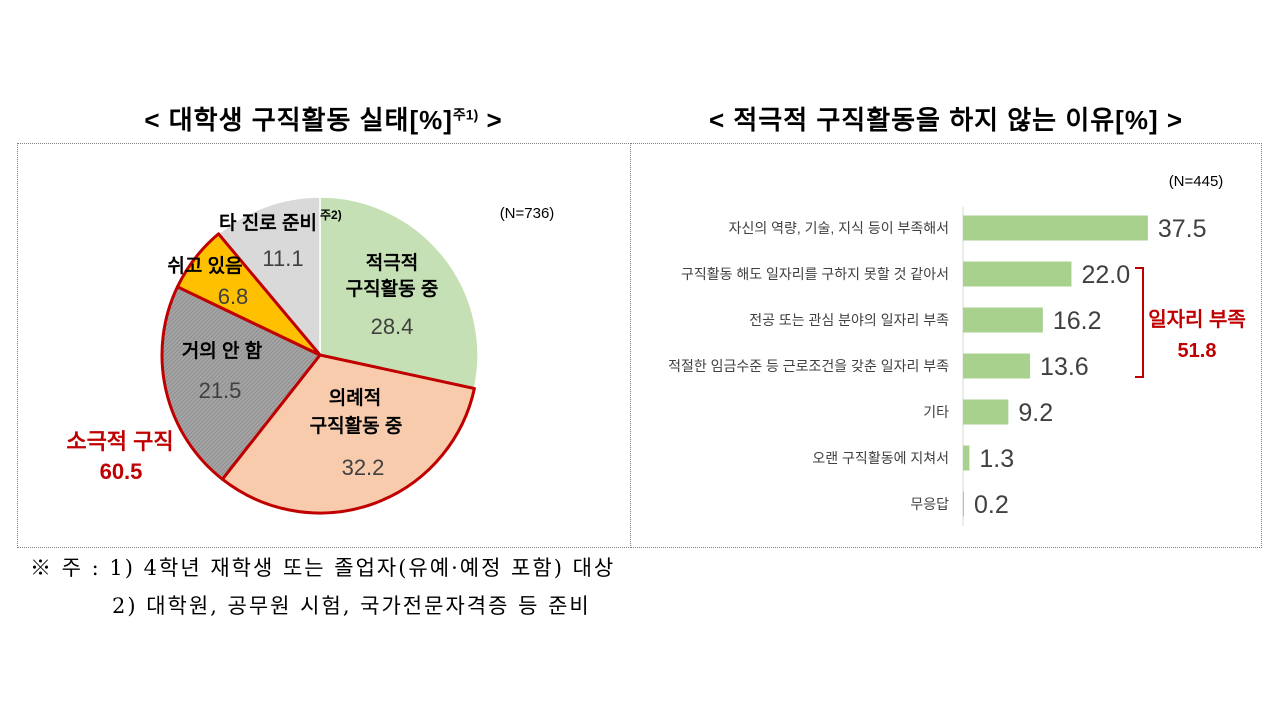 This screenshot has width=1280, height=720. I want to click on slice-label-formal-line1: 의례적, so click(355, 398).